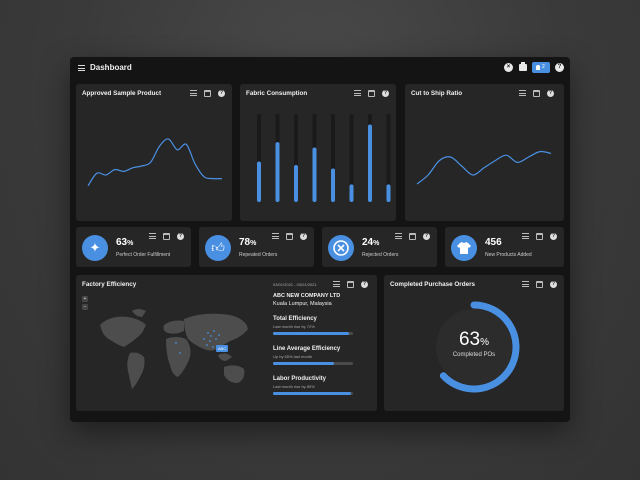 Image resolution: width=640 pixels, height=480 pixels. Describe the element at coordinates (136, 370) in the screenshot. I see `south-america-shape` at that location.